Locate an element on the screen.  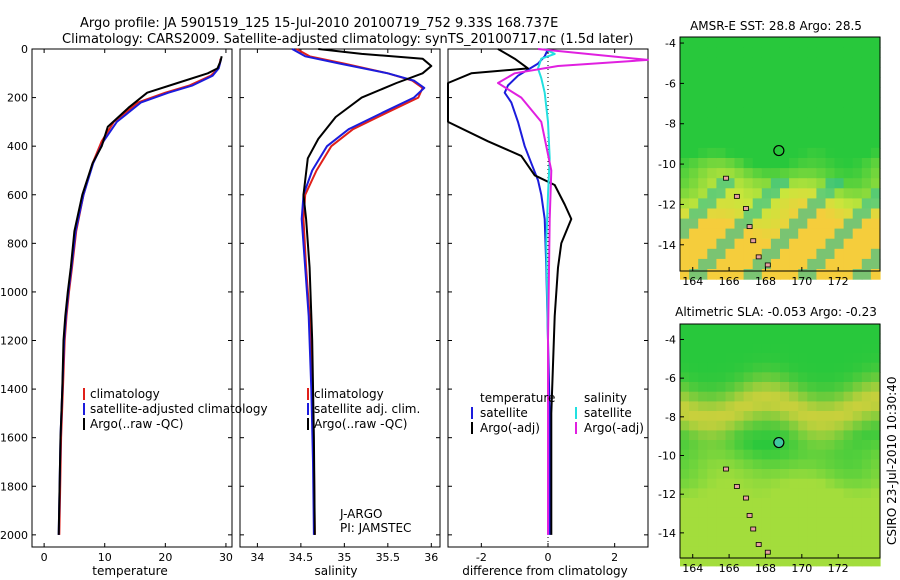
x-tick-label: -2 is located at coordinates (481, 557).